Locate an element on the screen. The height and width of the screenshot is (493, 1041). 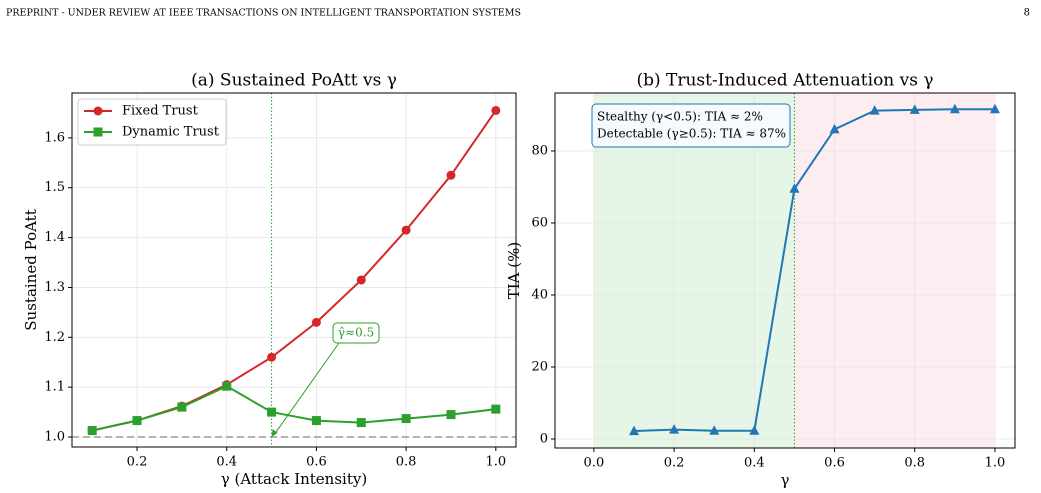
page-number: 8 is located at coordinates (1027, 13).